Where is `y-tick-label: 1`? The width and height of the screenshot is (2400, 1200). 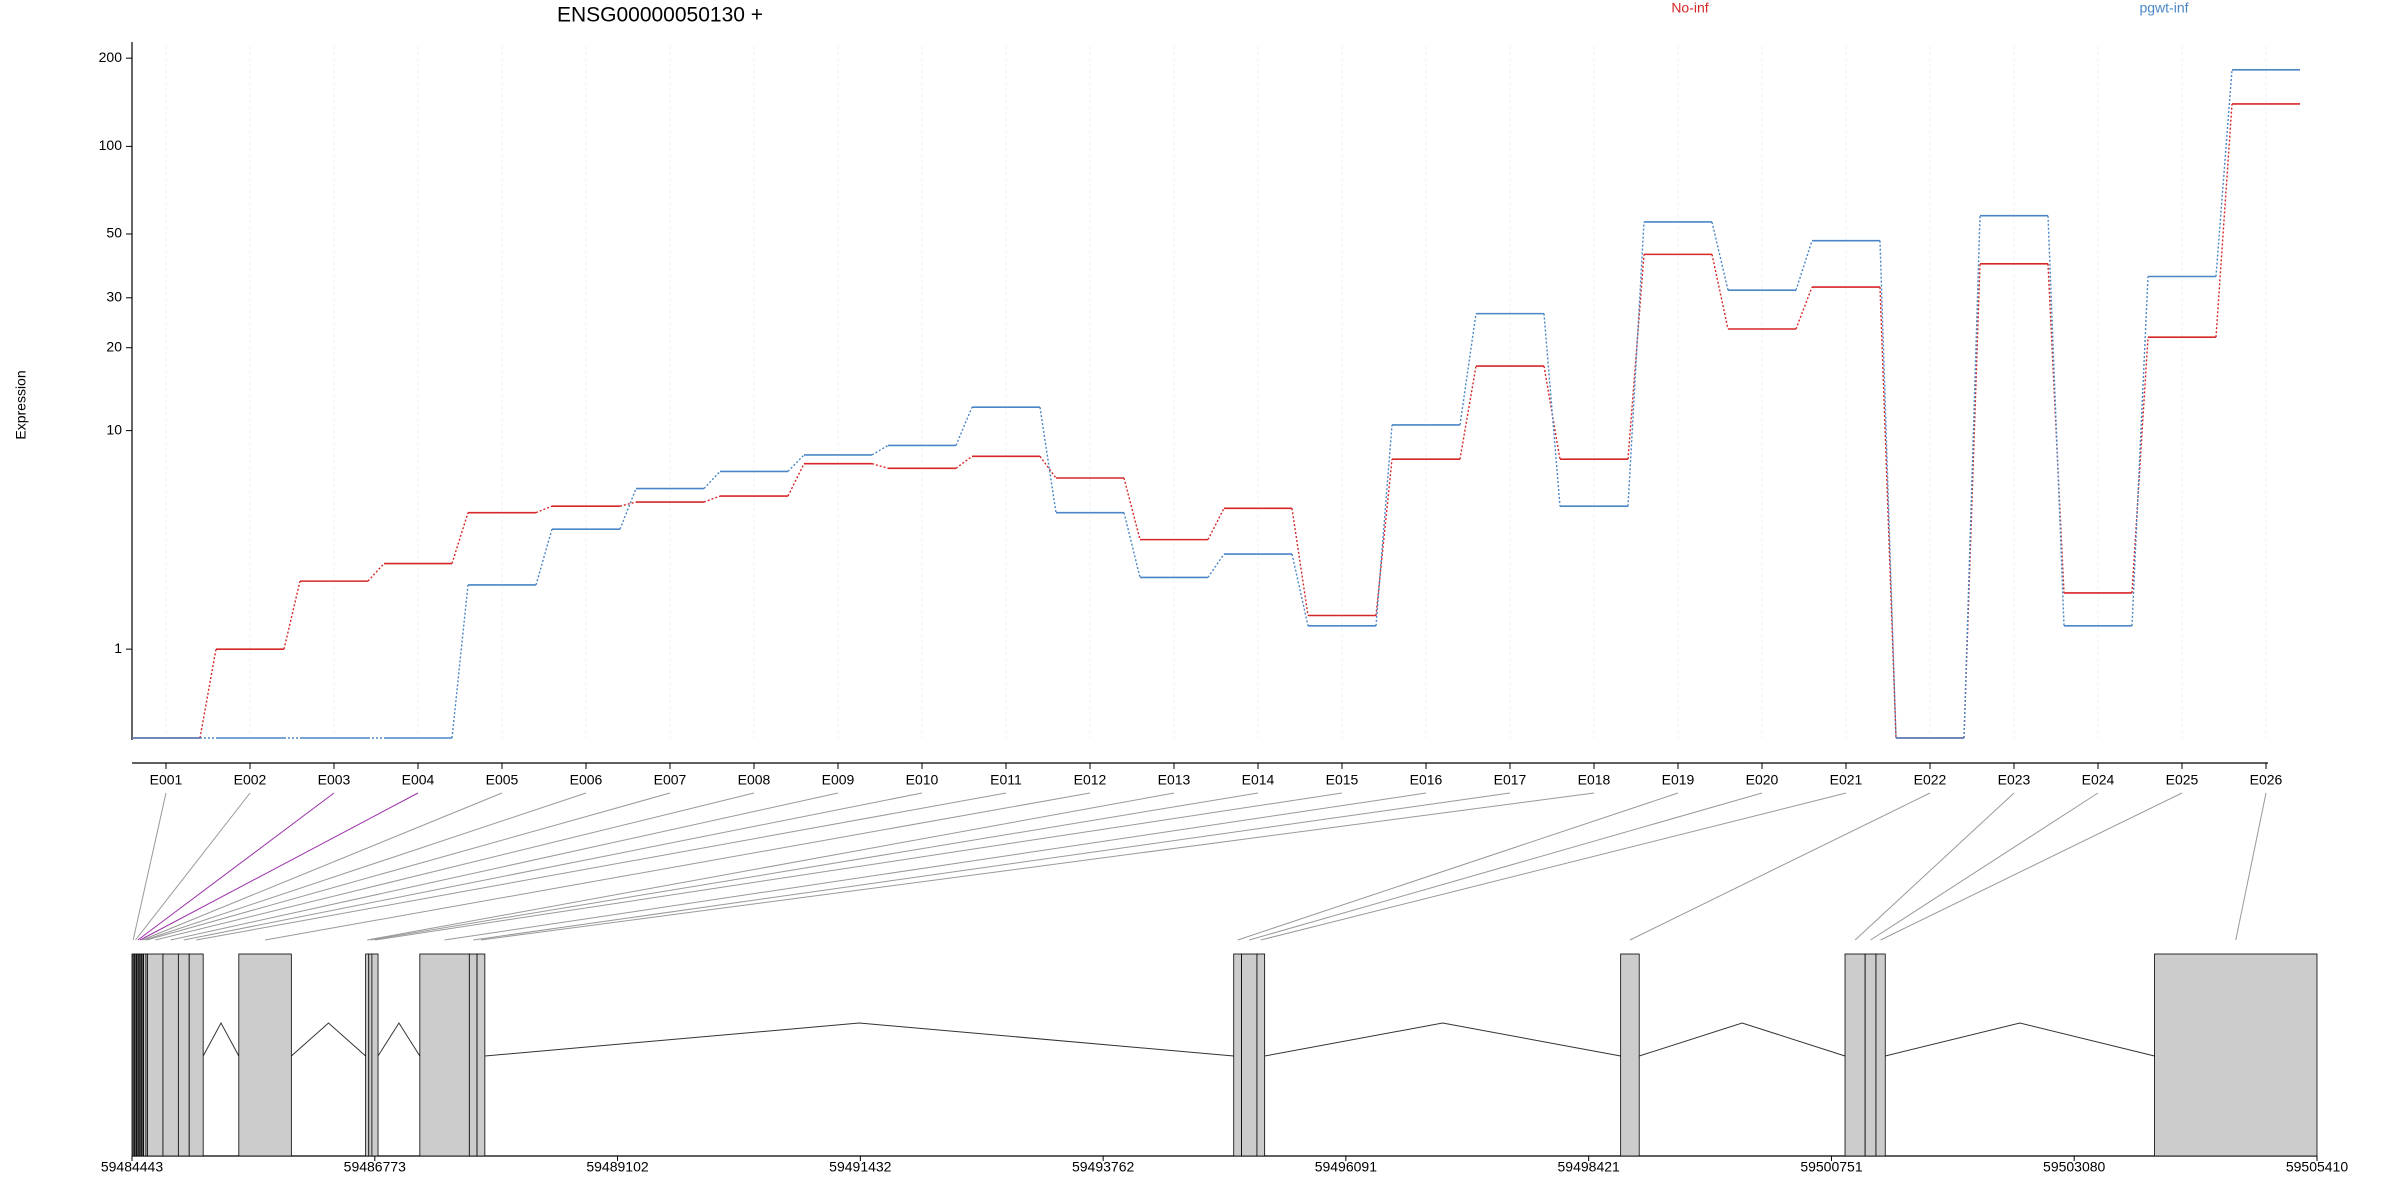
y-tick-label: 1 is located at coordinates (118, 648).